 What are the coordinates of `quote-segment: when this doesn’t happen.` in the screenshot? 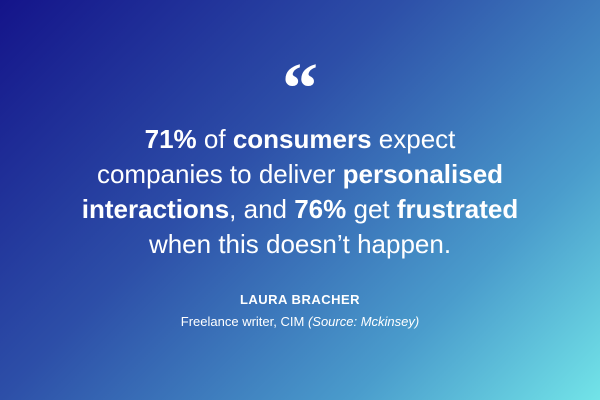 It's located at (300, 244).